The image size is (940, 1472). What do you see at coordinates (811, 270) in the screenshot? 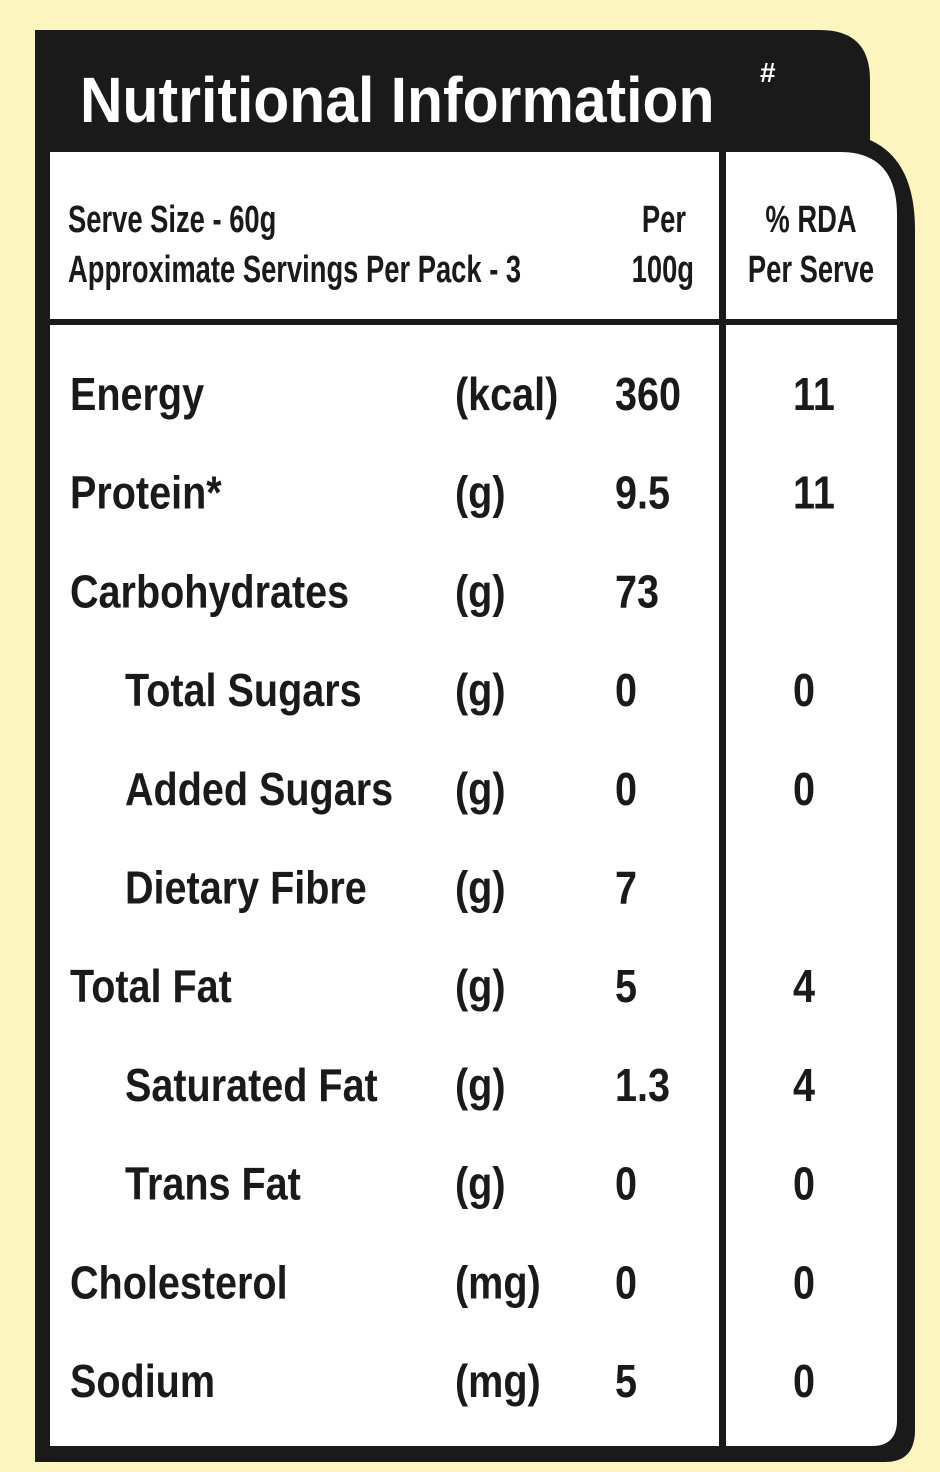
I see `column-header: Per Serve` at bounding box center [811, 270].